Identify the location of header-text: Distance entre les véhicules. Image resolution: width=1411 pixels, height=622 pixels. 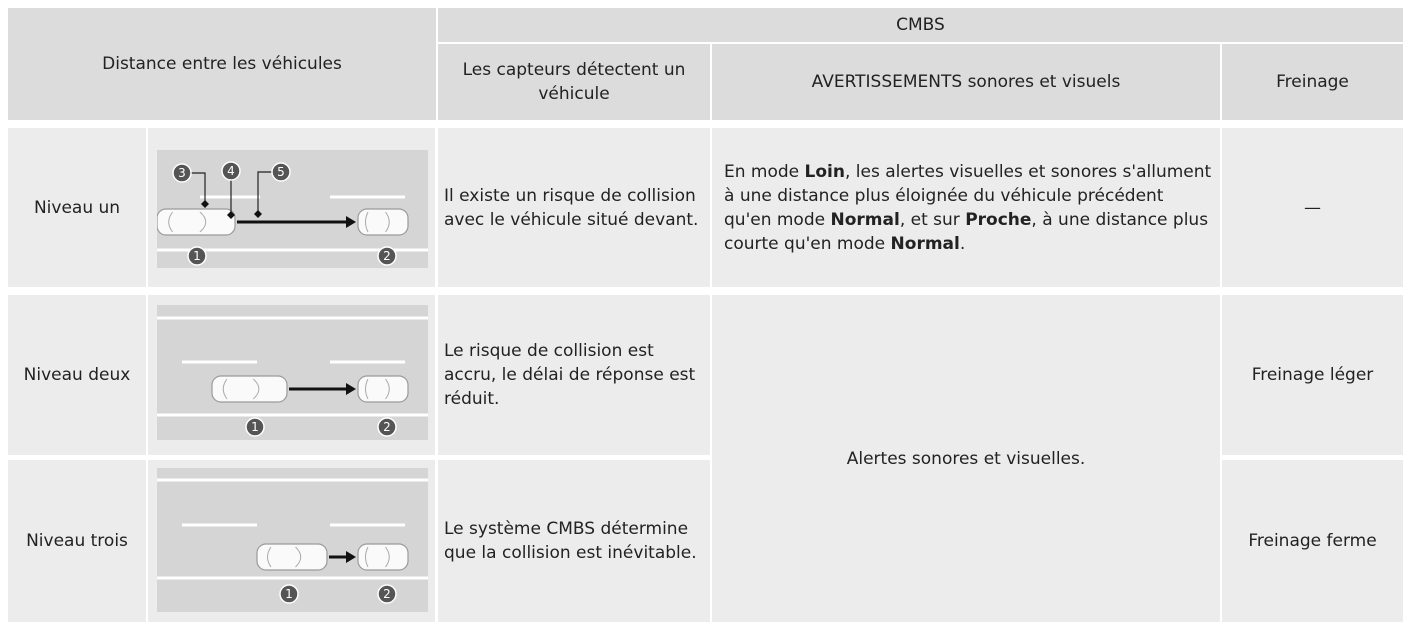
(222, 64).